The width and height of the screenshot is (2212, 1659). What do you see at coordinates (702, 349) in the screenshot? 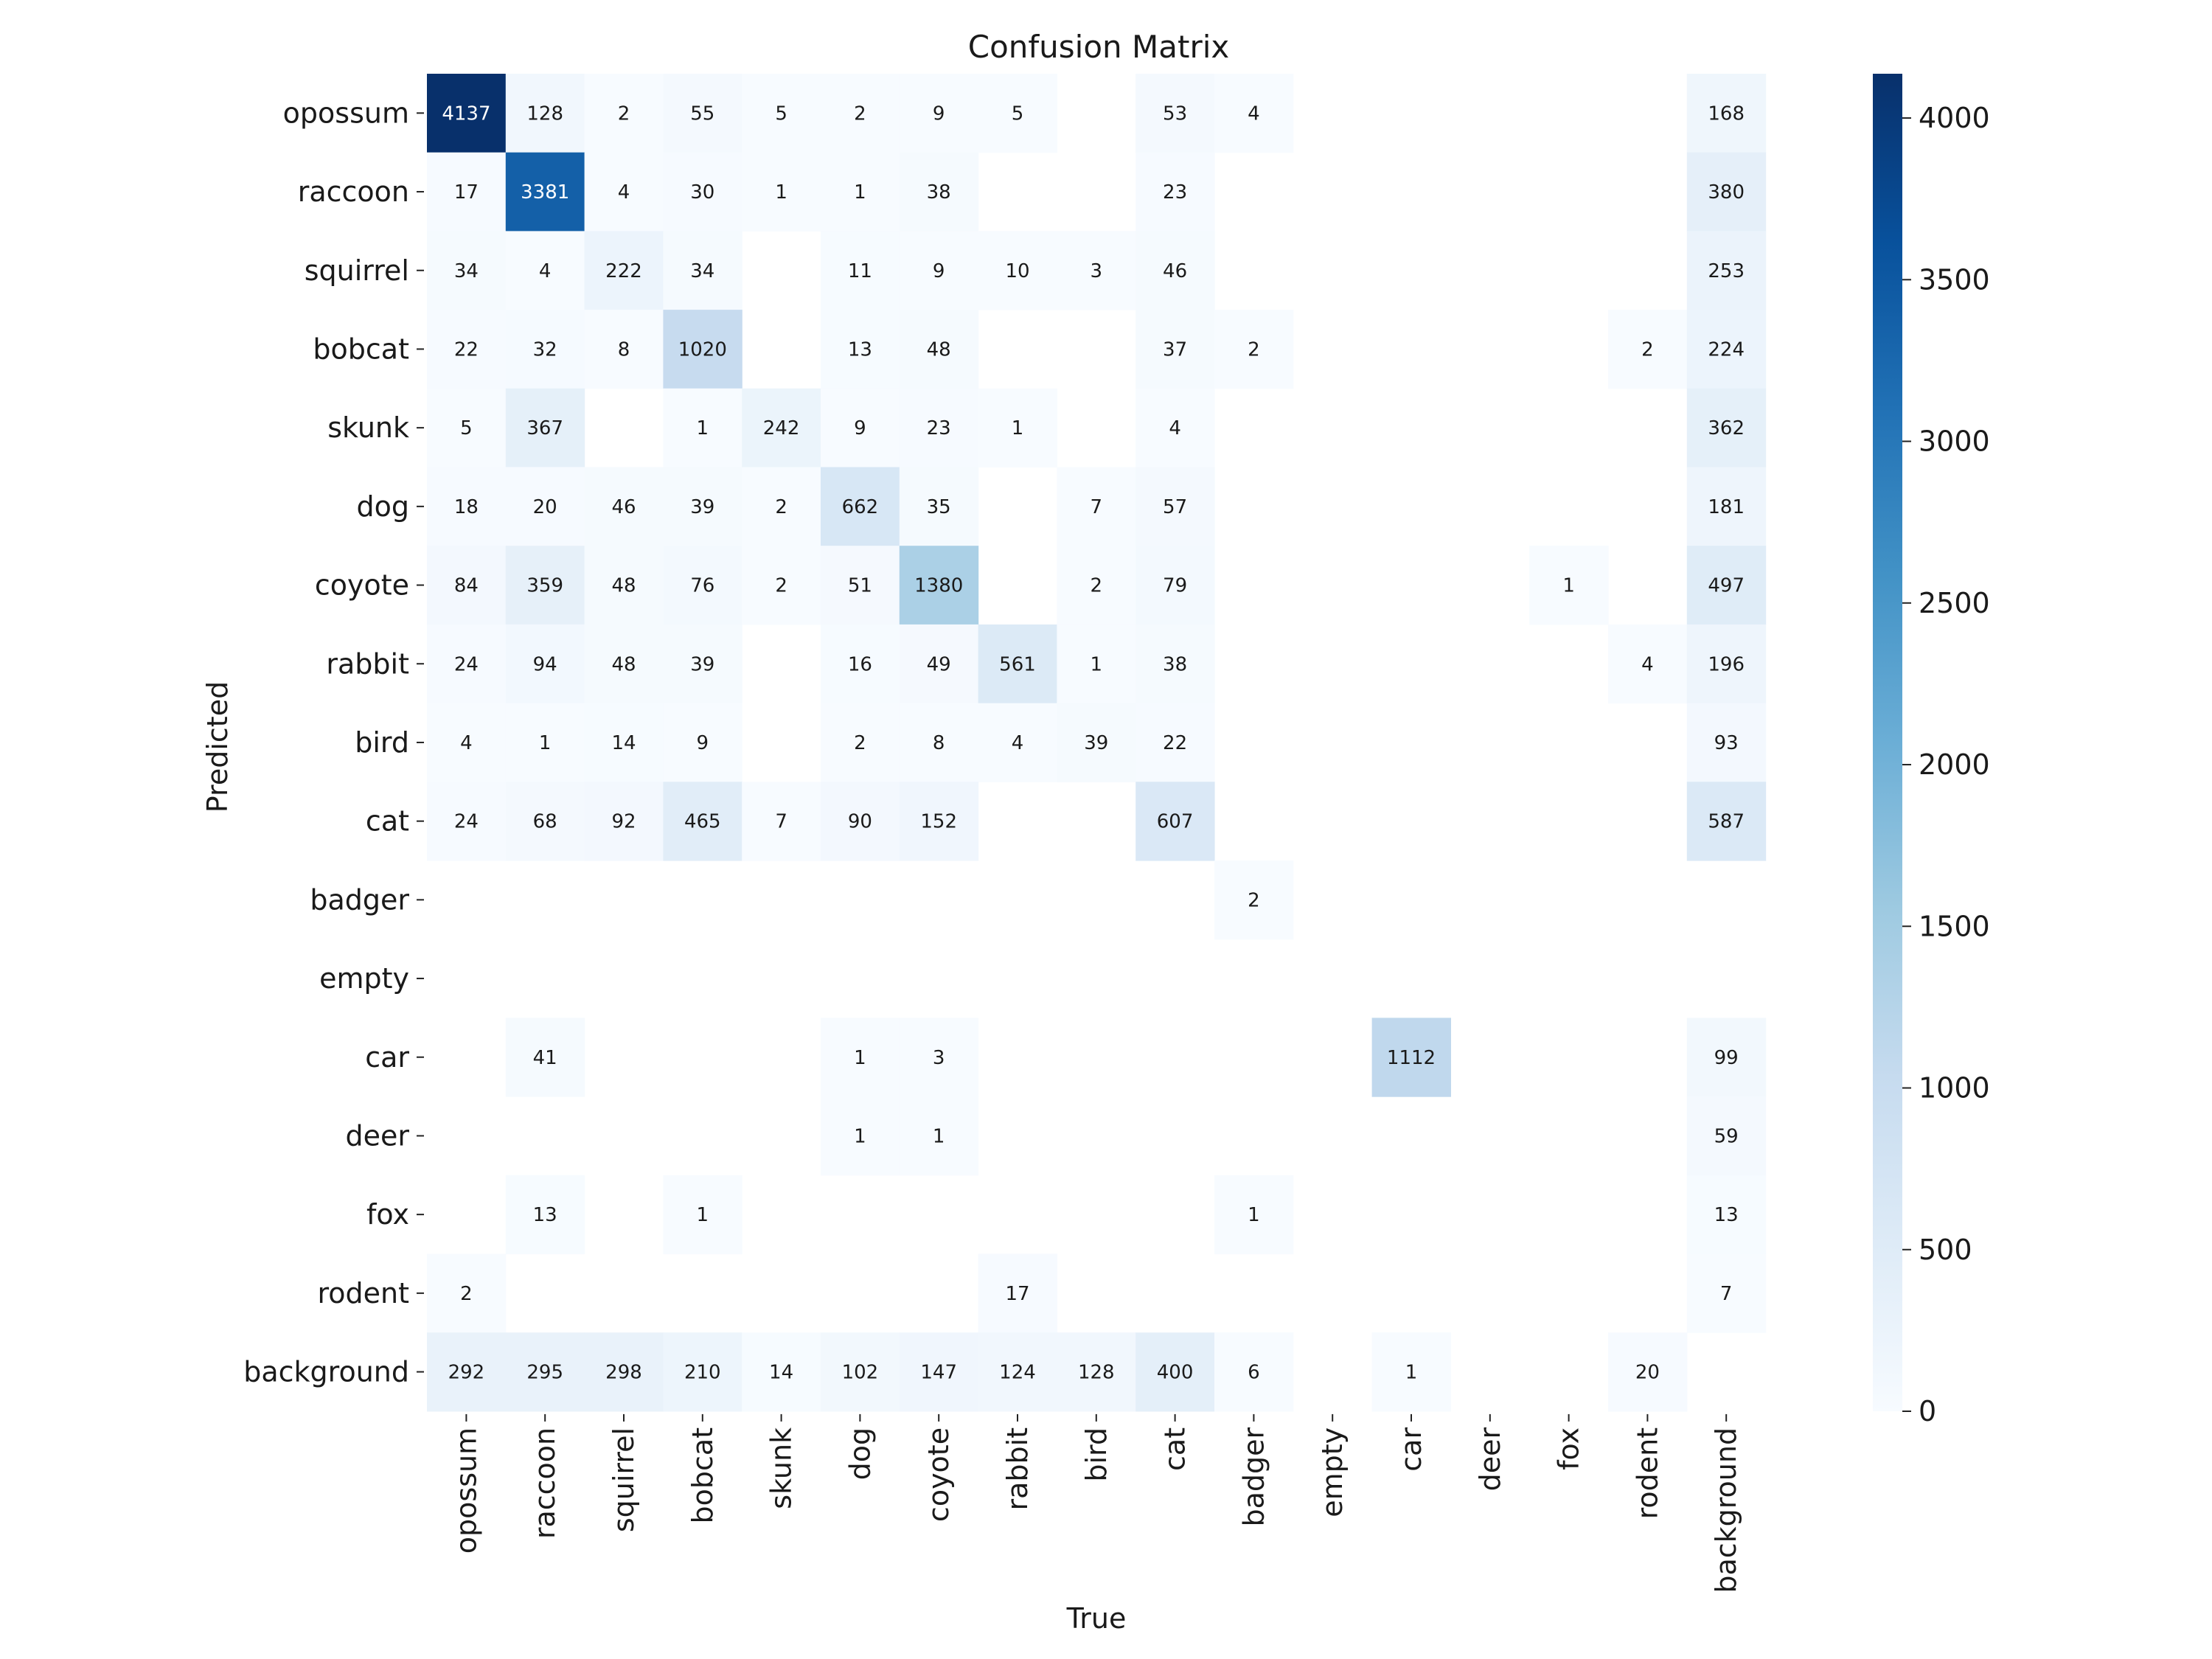
I see `cell-value-label: 1020` at bounding box center [702, 349].